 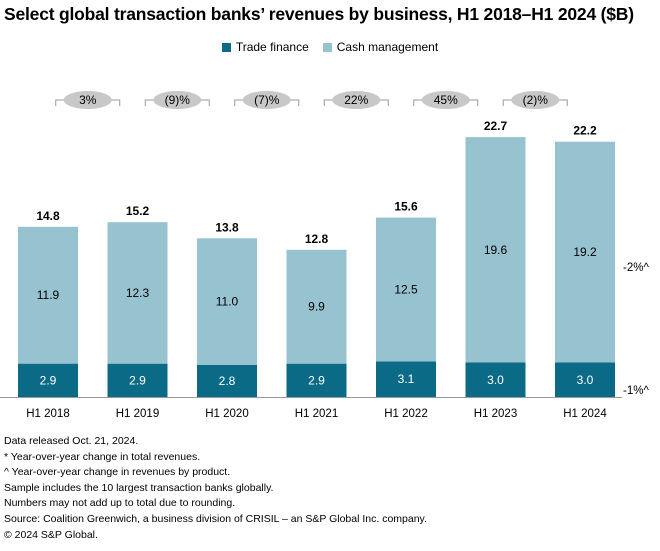 What do you see at coordinates (227, 227) in the screenshot?
I see `total-label: 13.8` at bounding box center [227, 227].